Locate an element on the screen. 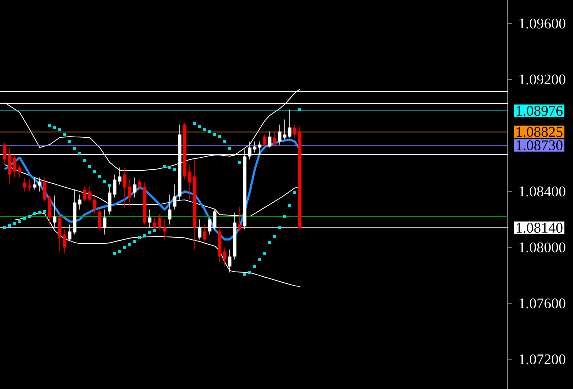  ref-line-label: 1.08140 is located at coordinates (539, 228).